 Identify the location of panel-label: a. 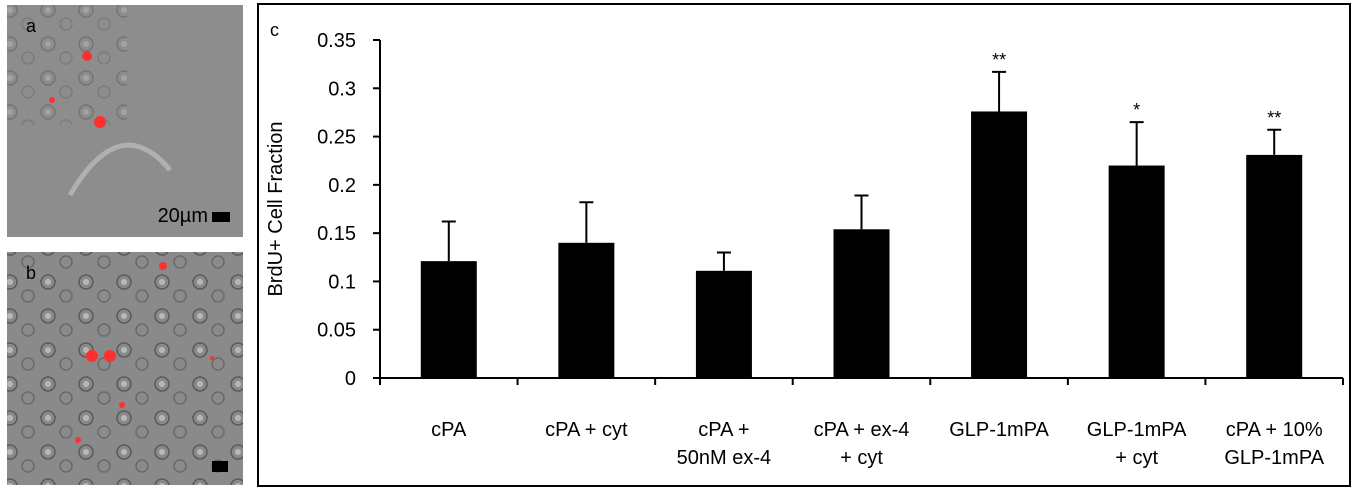
(31, 26).